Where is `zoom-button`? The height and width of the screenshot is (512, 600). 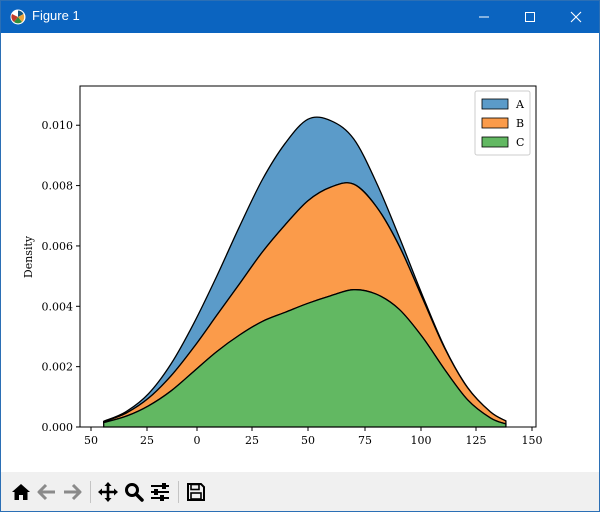
zoom-button is located at coordinates (134, 492).